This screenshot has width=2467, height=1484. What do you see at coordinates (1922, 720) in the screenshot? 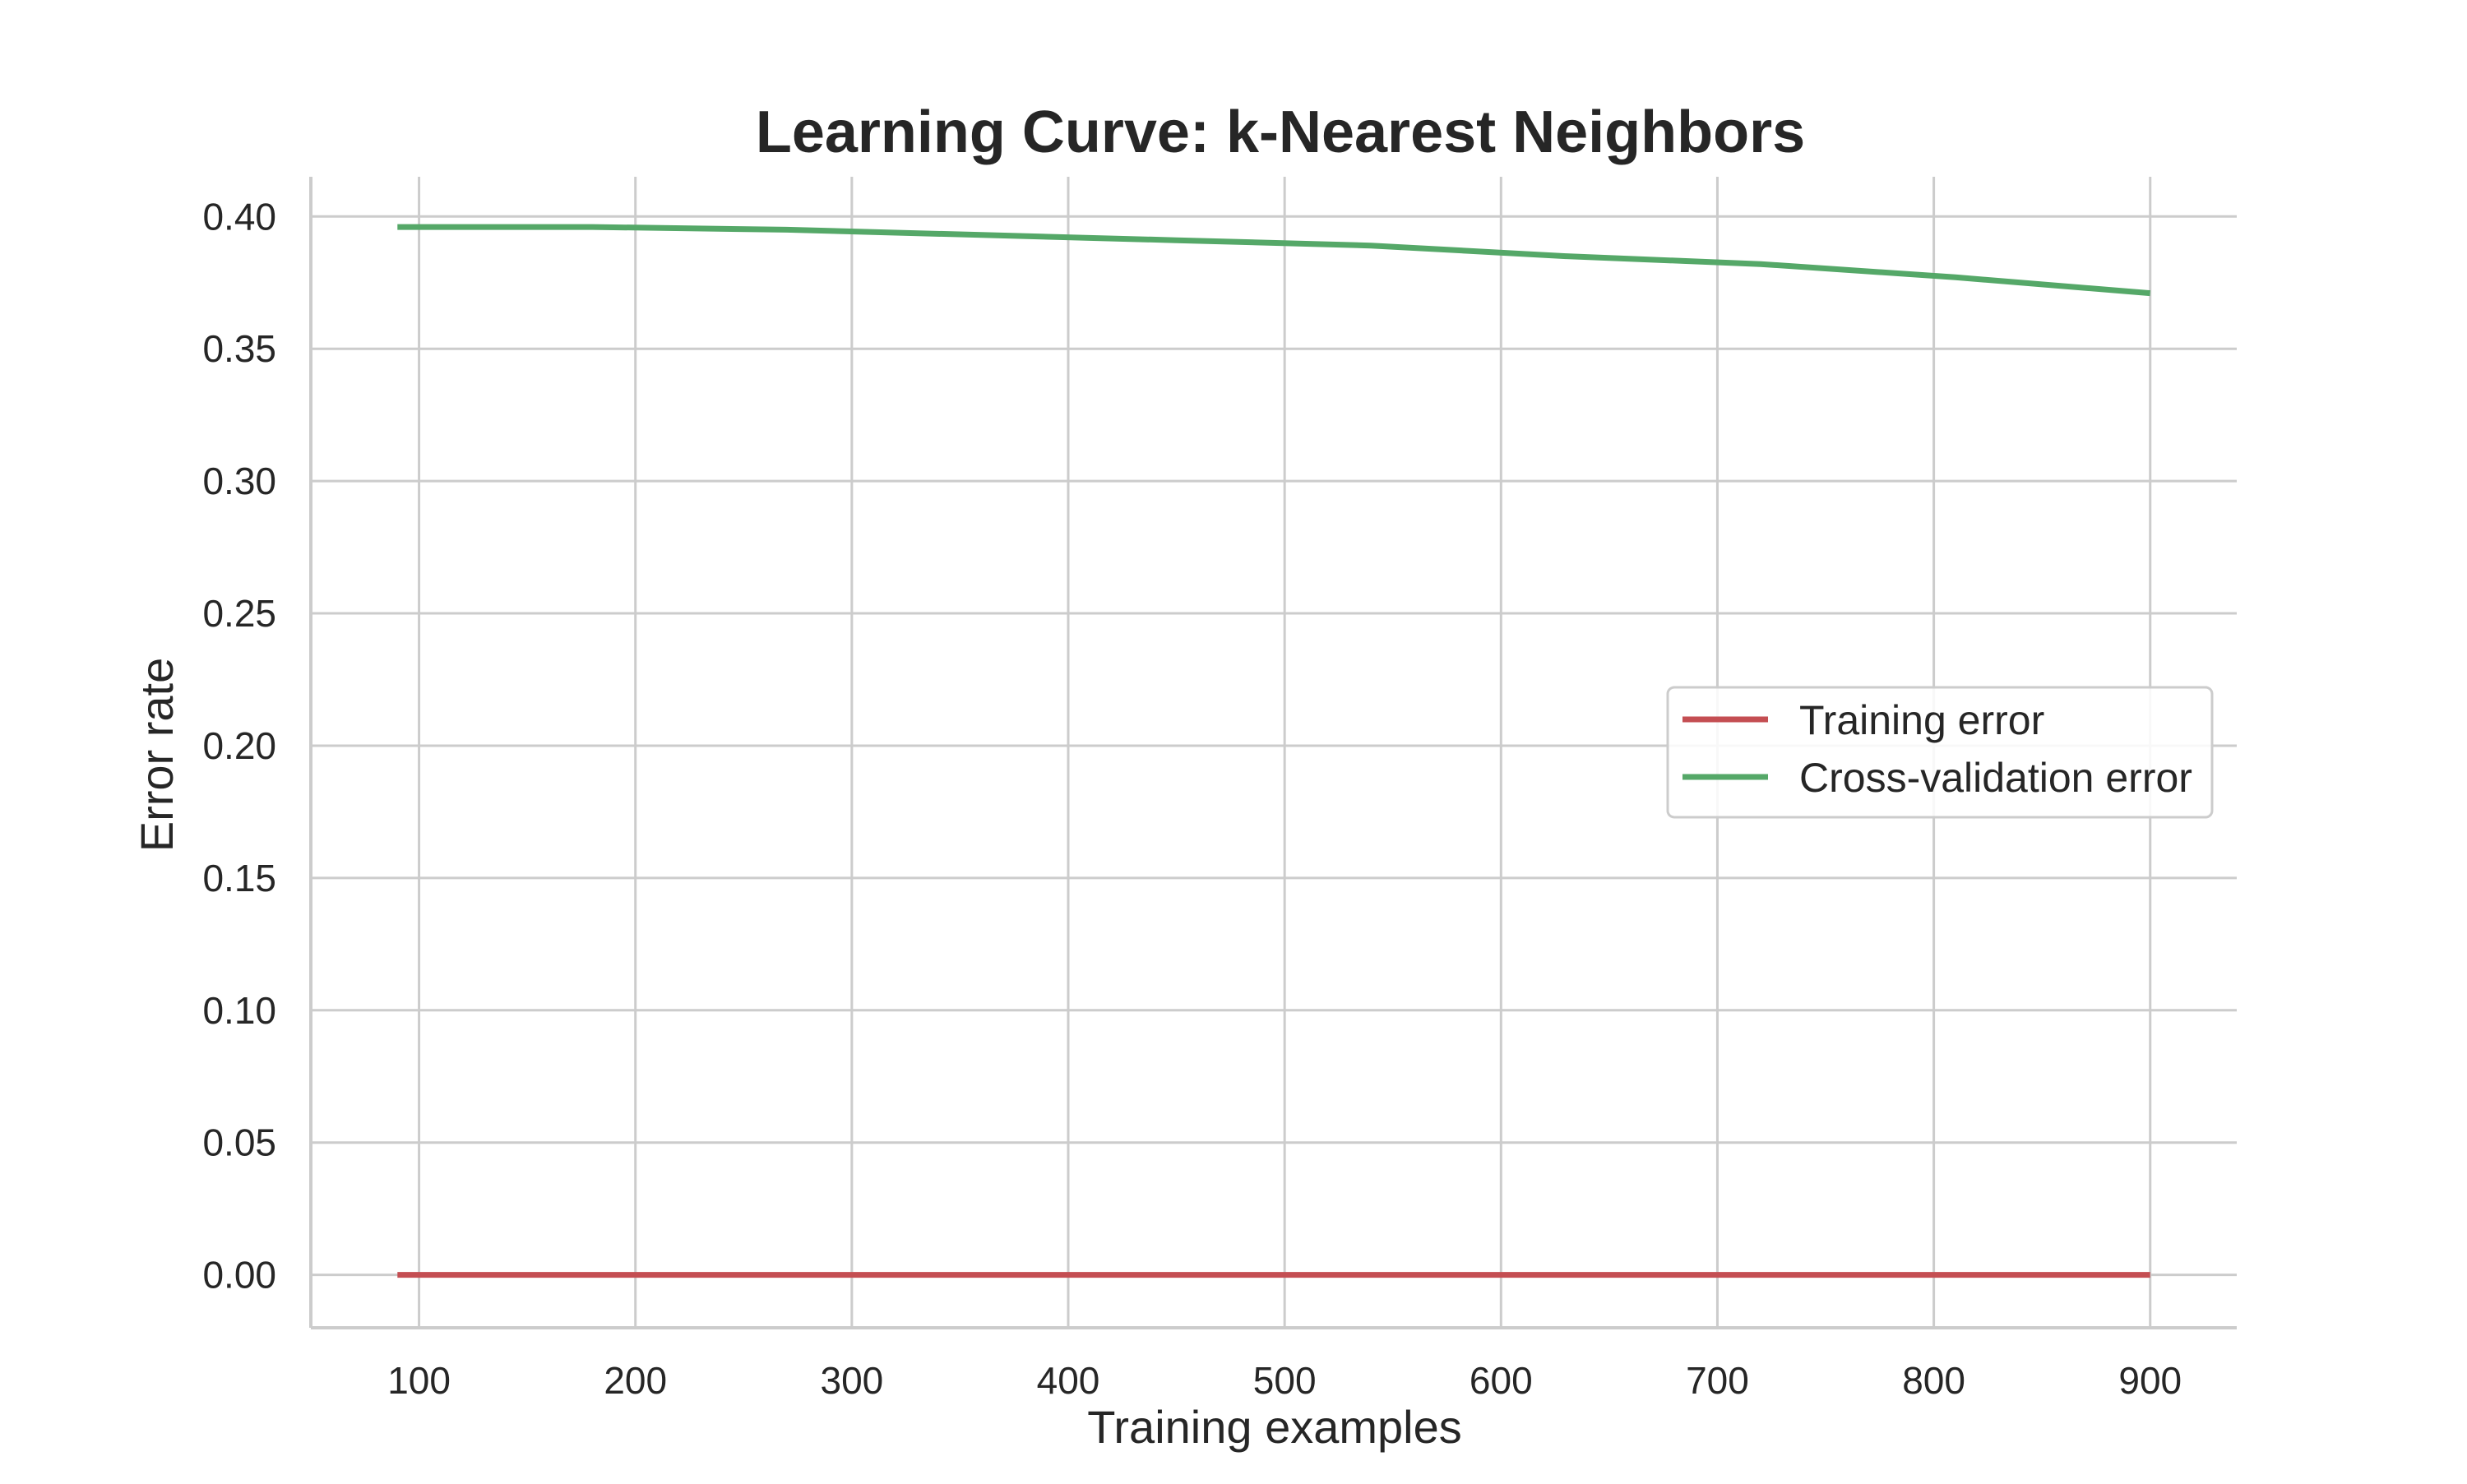
I see `legend-label-training-error: Training error` at bounding box center [1922, 720].